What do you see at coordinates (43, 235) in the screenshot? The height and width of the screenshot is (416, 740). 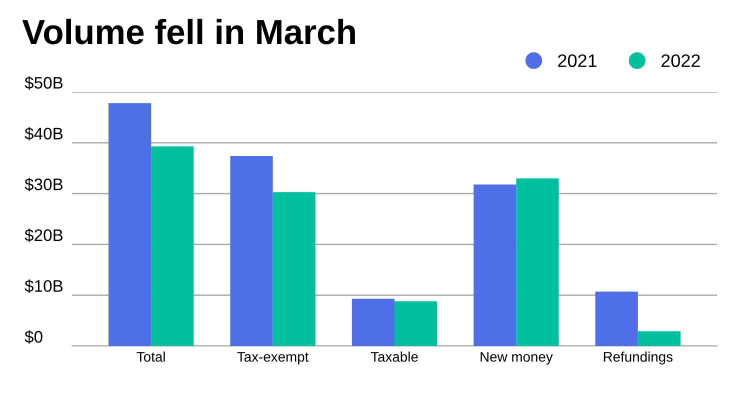 I see `y-tick-label: $20B` at bounding box center [43, 235].